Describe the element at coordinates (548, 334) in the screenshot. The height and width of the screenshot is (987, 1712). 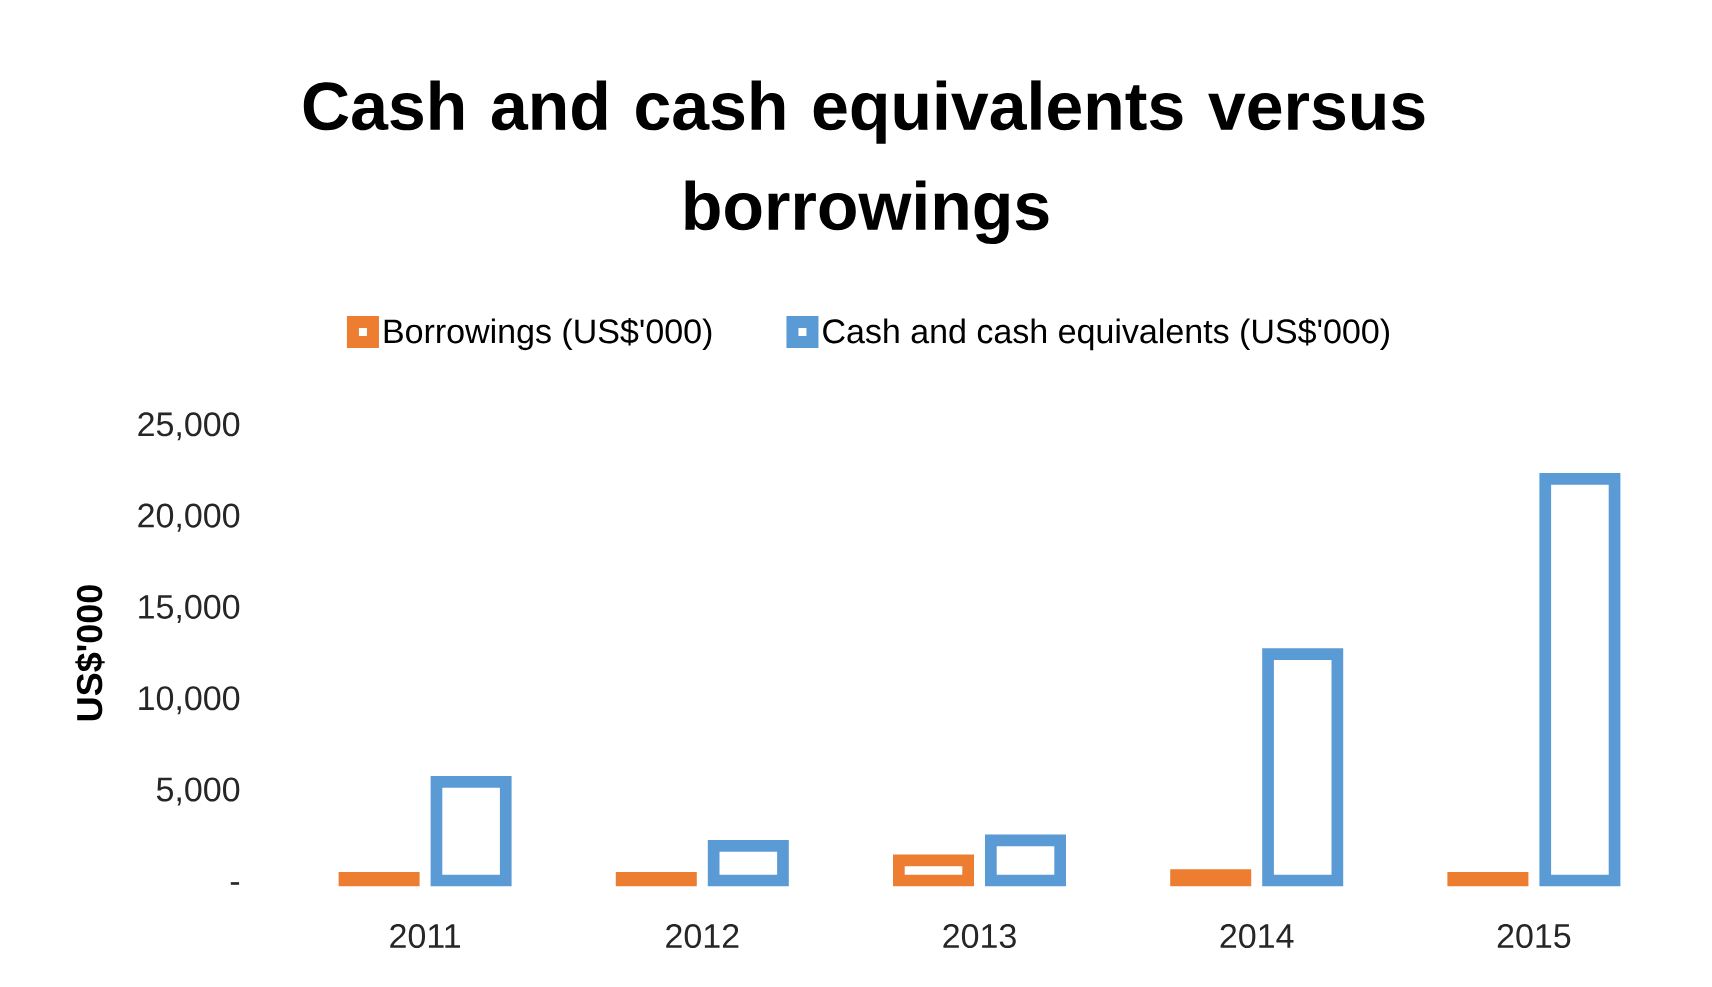
I see `legend-label: Borrowings (US$'000)` at that location.